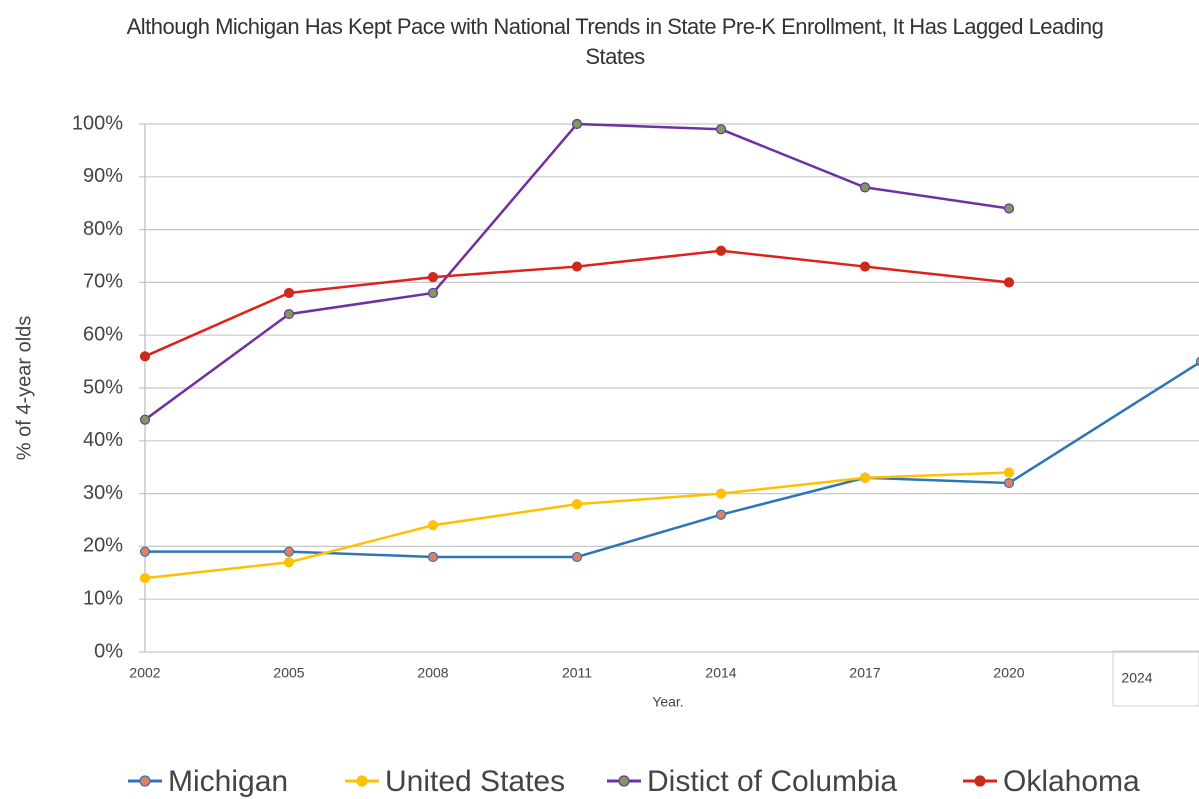 This screenshot has height=799, width=1199. I want to click on series-line, so click(577, 525).